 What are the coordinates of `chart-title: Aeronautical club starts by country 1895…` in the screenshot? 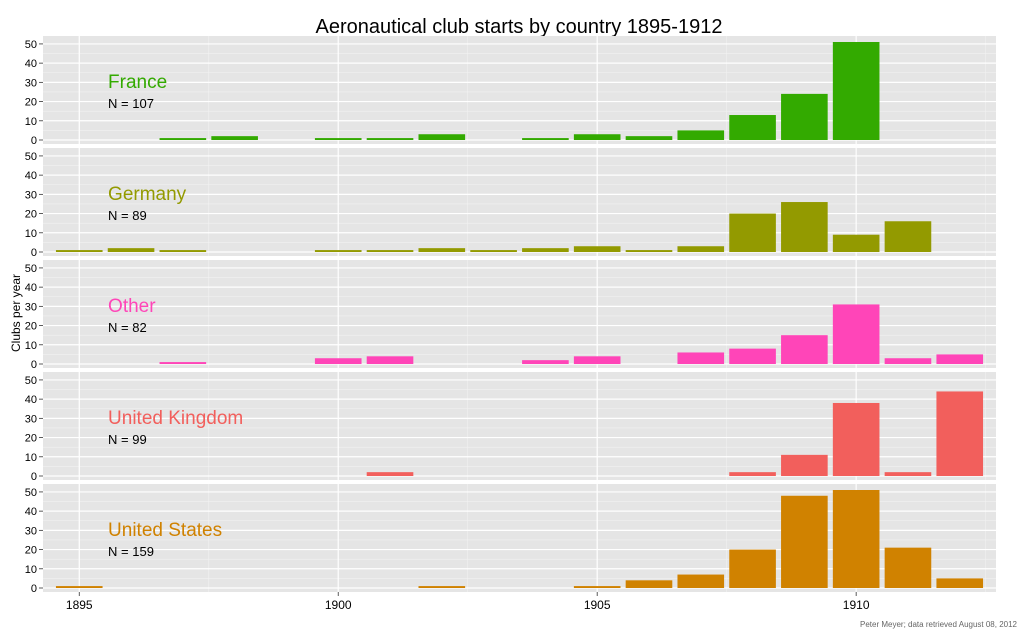 It's located at (519, 27).